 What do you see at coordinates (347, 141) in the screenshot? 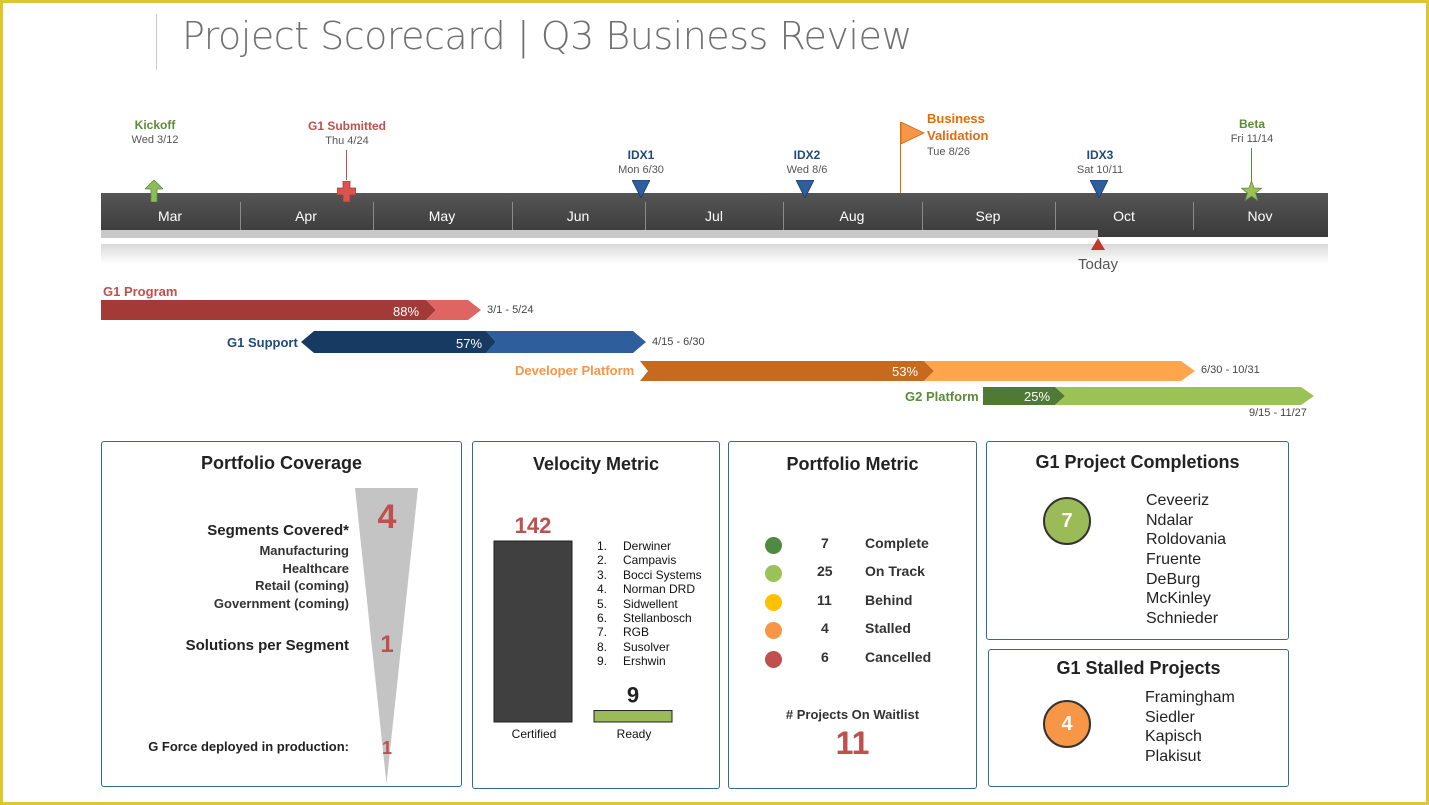
I see `milestone-date: Thu 4/24` at bounding box center [347, 141].